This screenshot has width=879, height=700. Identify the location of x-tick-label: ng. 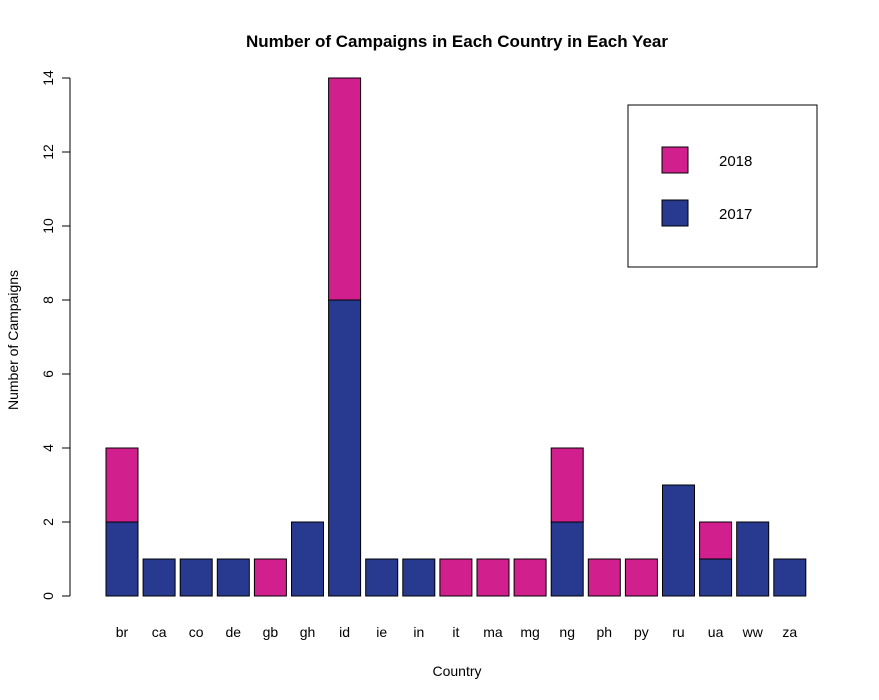
(567, 632).